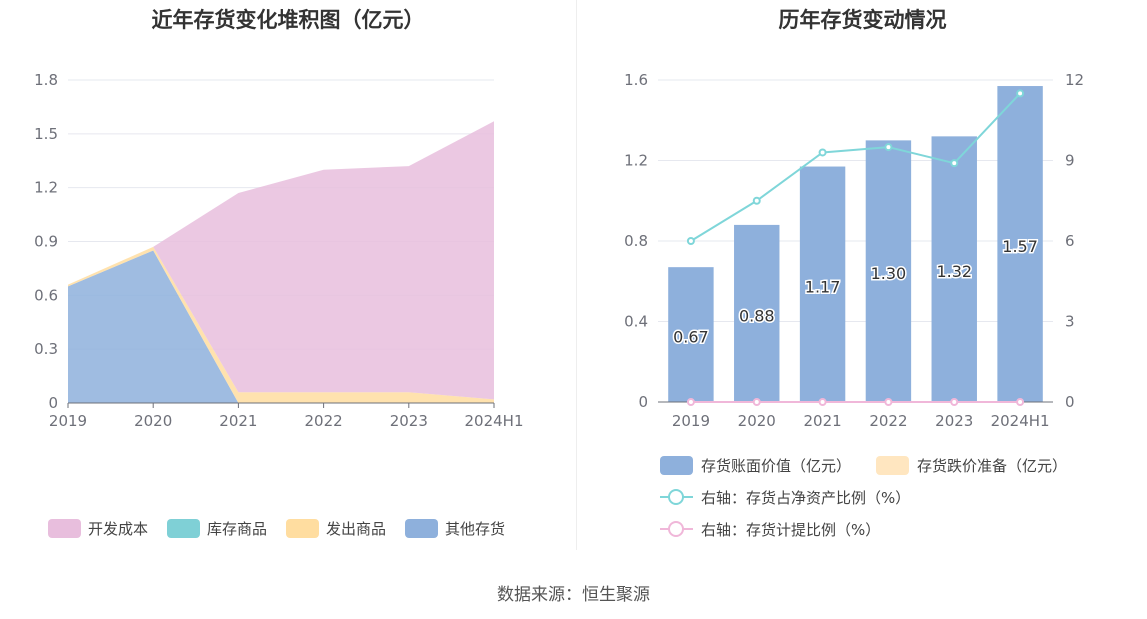 The image size is (1147, 619). Describe the element at coordinates (636, 80) in the screenshot. I see `y-left-tick-label: 1.6` at that location.